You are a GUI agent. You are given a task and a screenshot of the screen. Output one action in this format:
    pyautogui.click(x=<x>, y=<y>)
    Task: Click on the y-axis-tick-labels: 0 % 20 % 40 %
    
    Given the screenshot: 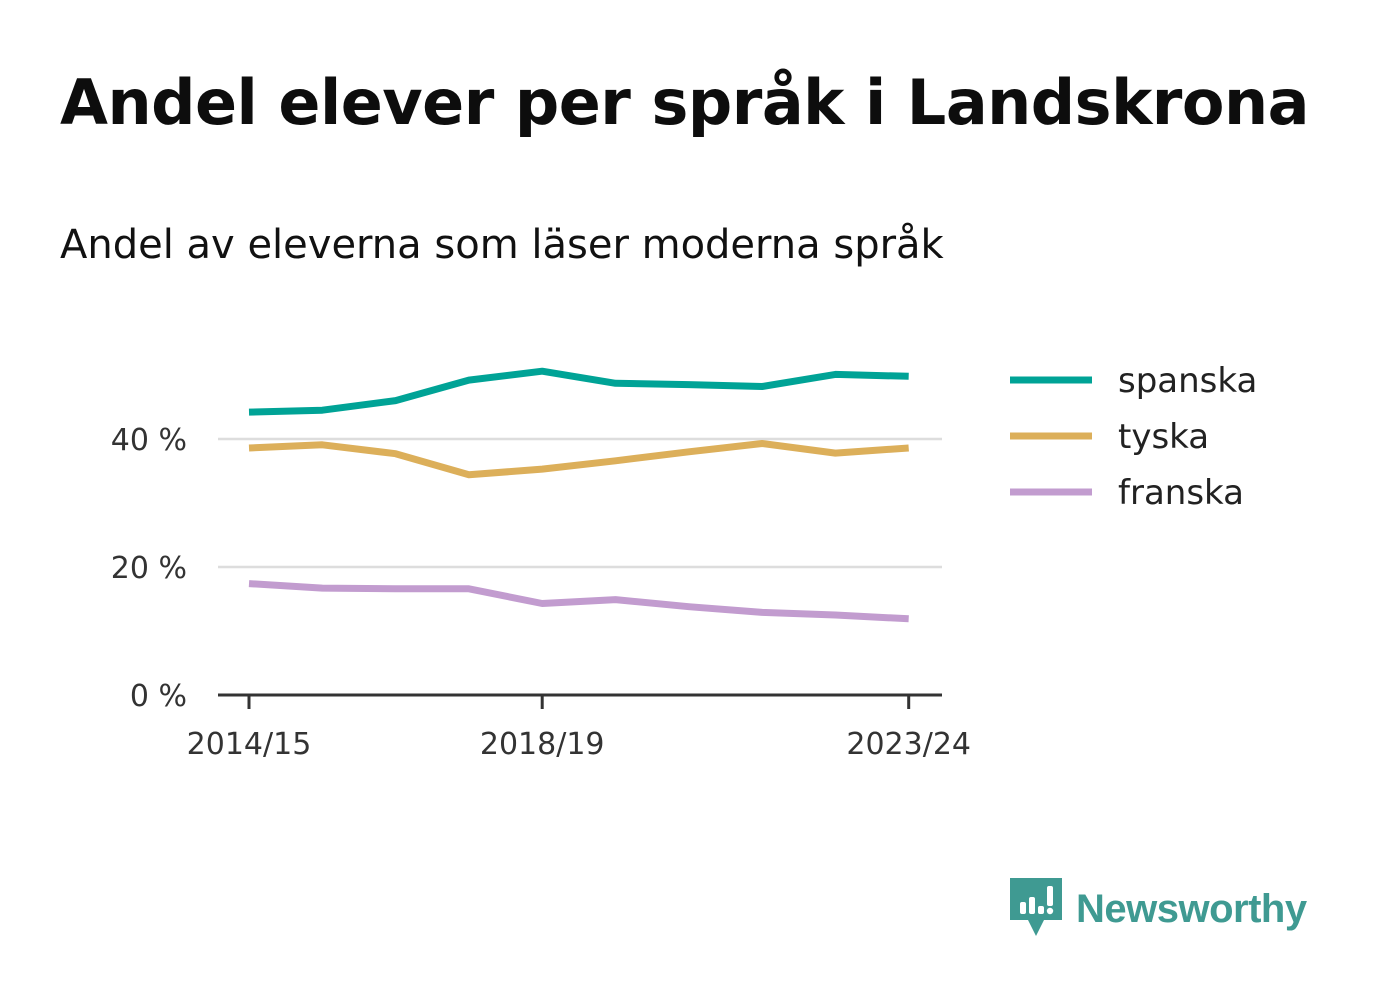 What is the action you would take?
    pyautogui.click(x=149, y=568)
    